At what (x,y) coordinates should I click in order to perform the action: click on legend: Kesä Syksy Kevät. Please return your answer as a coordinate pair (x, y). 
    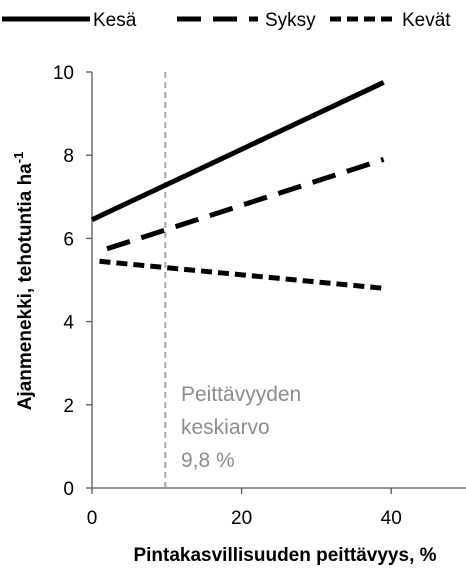
    Looking at the image, I should click on (226, 20).